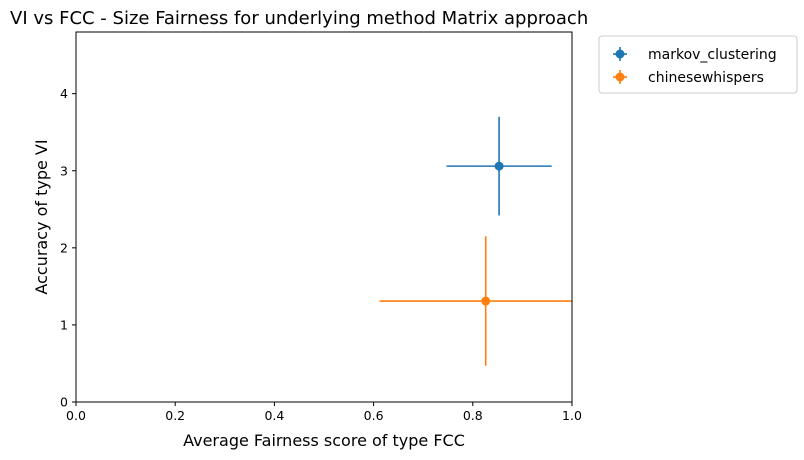 The width and height of the screenshot is (804, 460). What do you see at coordinates (324, 412) in the screenshot?
I see `x-axis-ticks: 0.0 0.2 0.4 0.6 0.8 1.0` at bounding box center [324, 412].